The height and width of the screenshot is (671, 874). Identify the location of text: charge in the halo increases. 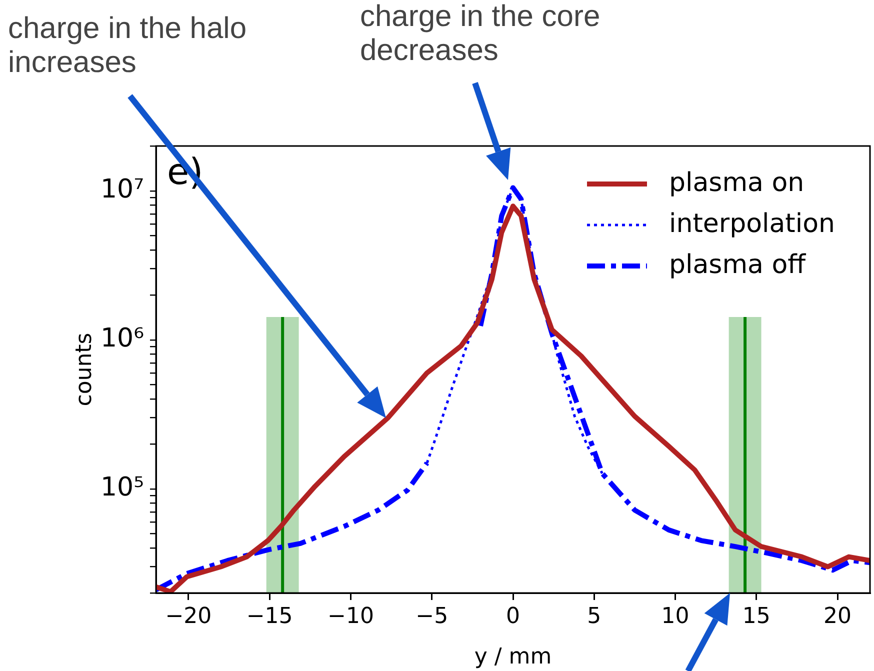
(128, 46).